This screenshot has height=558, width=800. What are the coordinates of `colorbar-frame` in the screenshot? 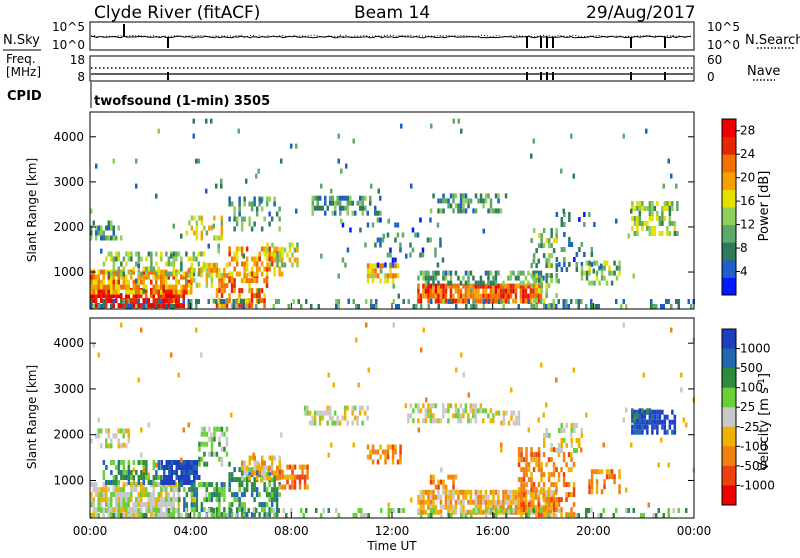 It's located at (729, 207).